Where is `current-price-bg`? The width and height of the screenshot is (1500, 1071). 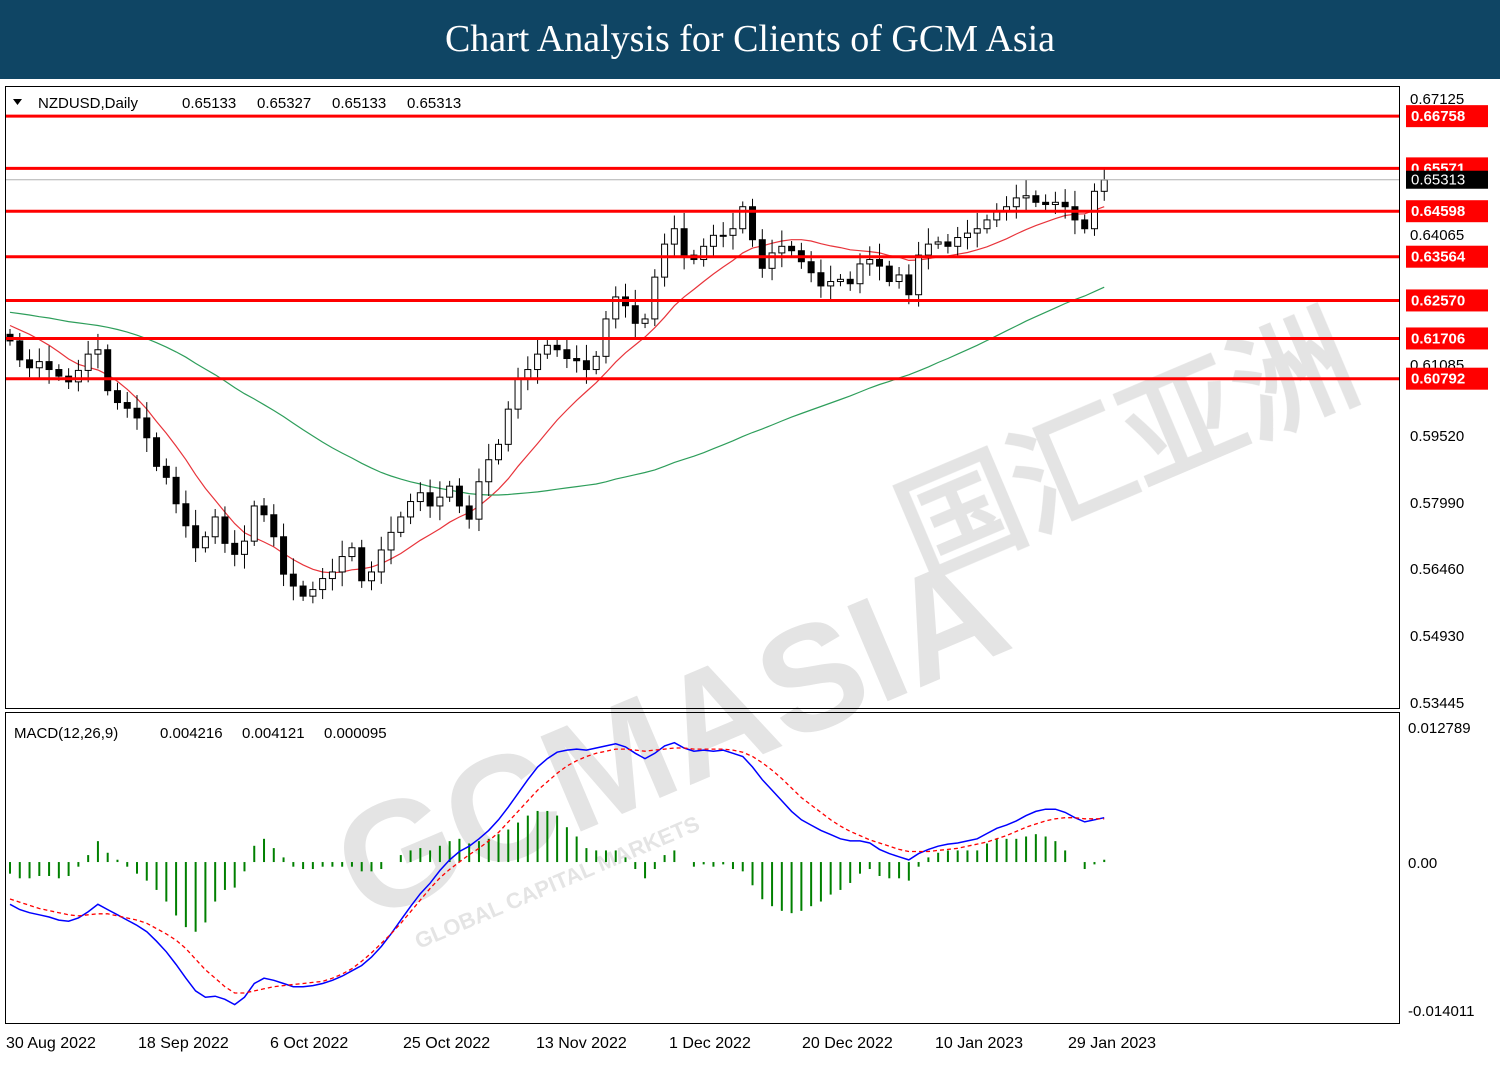 current-price-bg is located at coordinates (1447, 179).